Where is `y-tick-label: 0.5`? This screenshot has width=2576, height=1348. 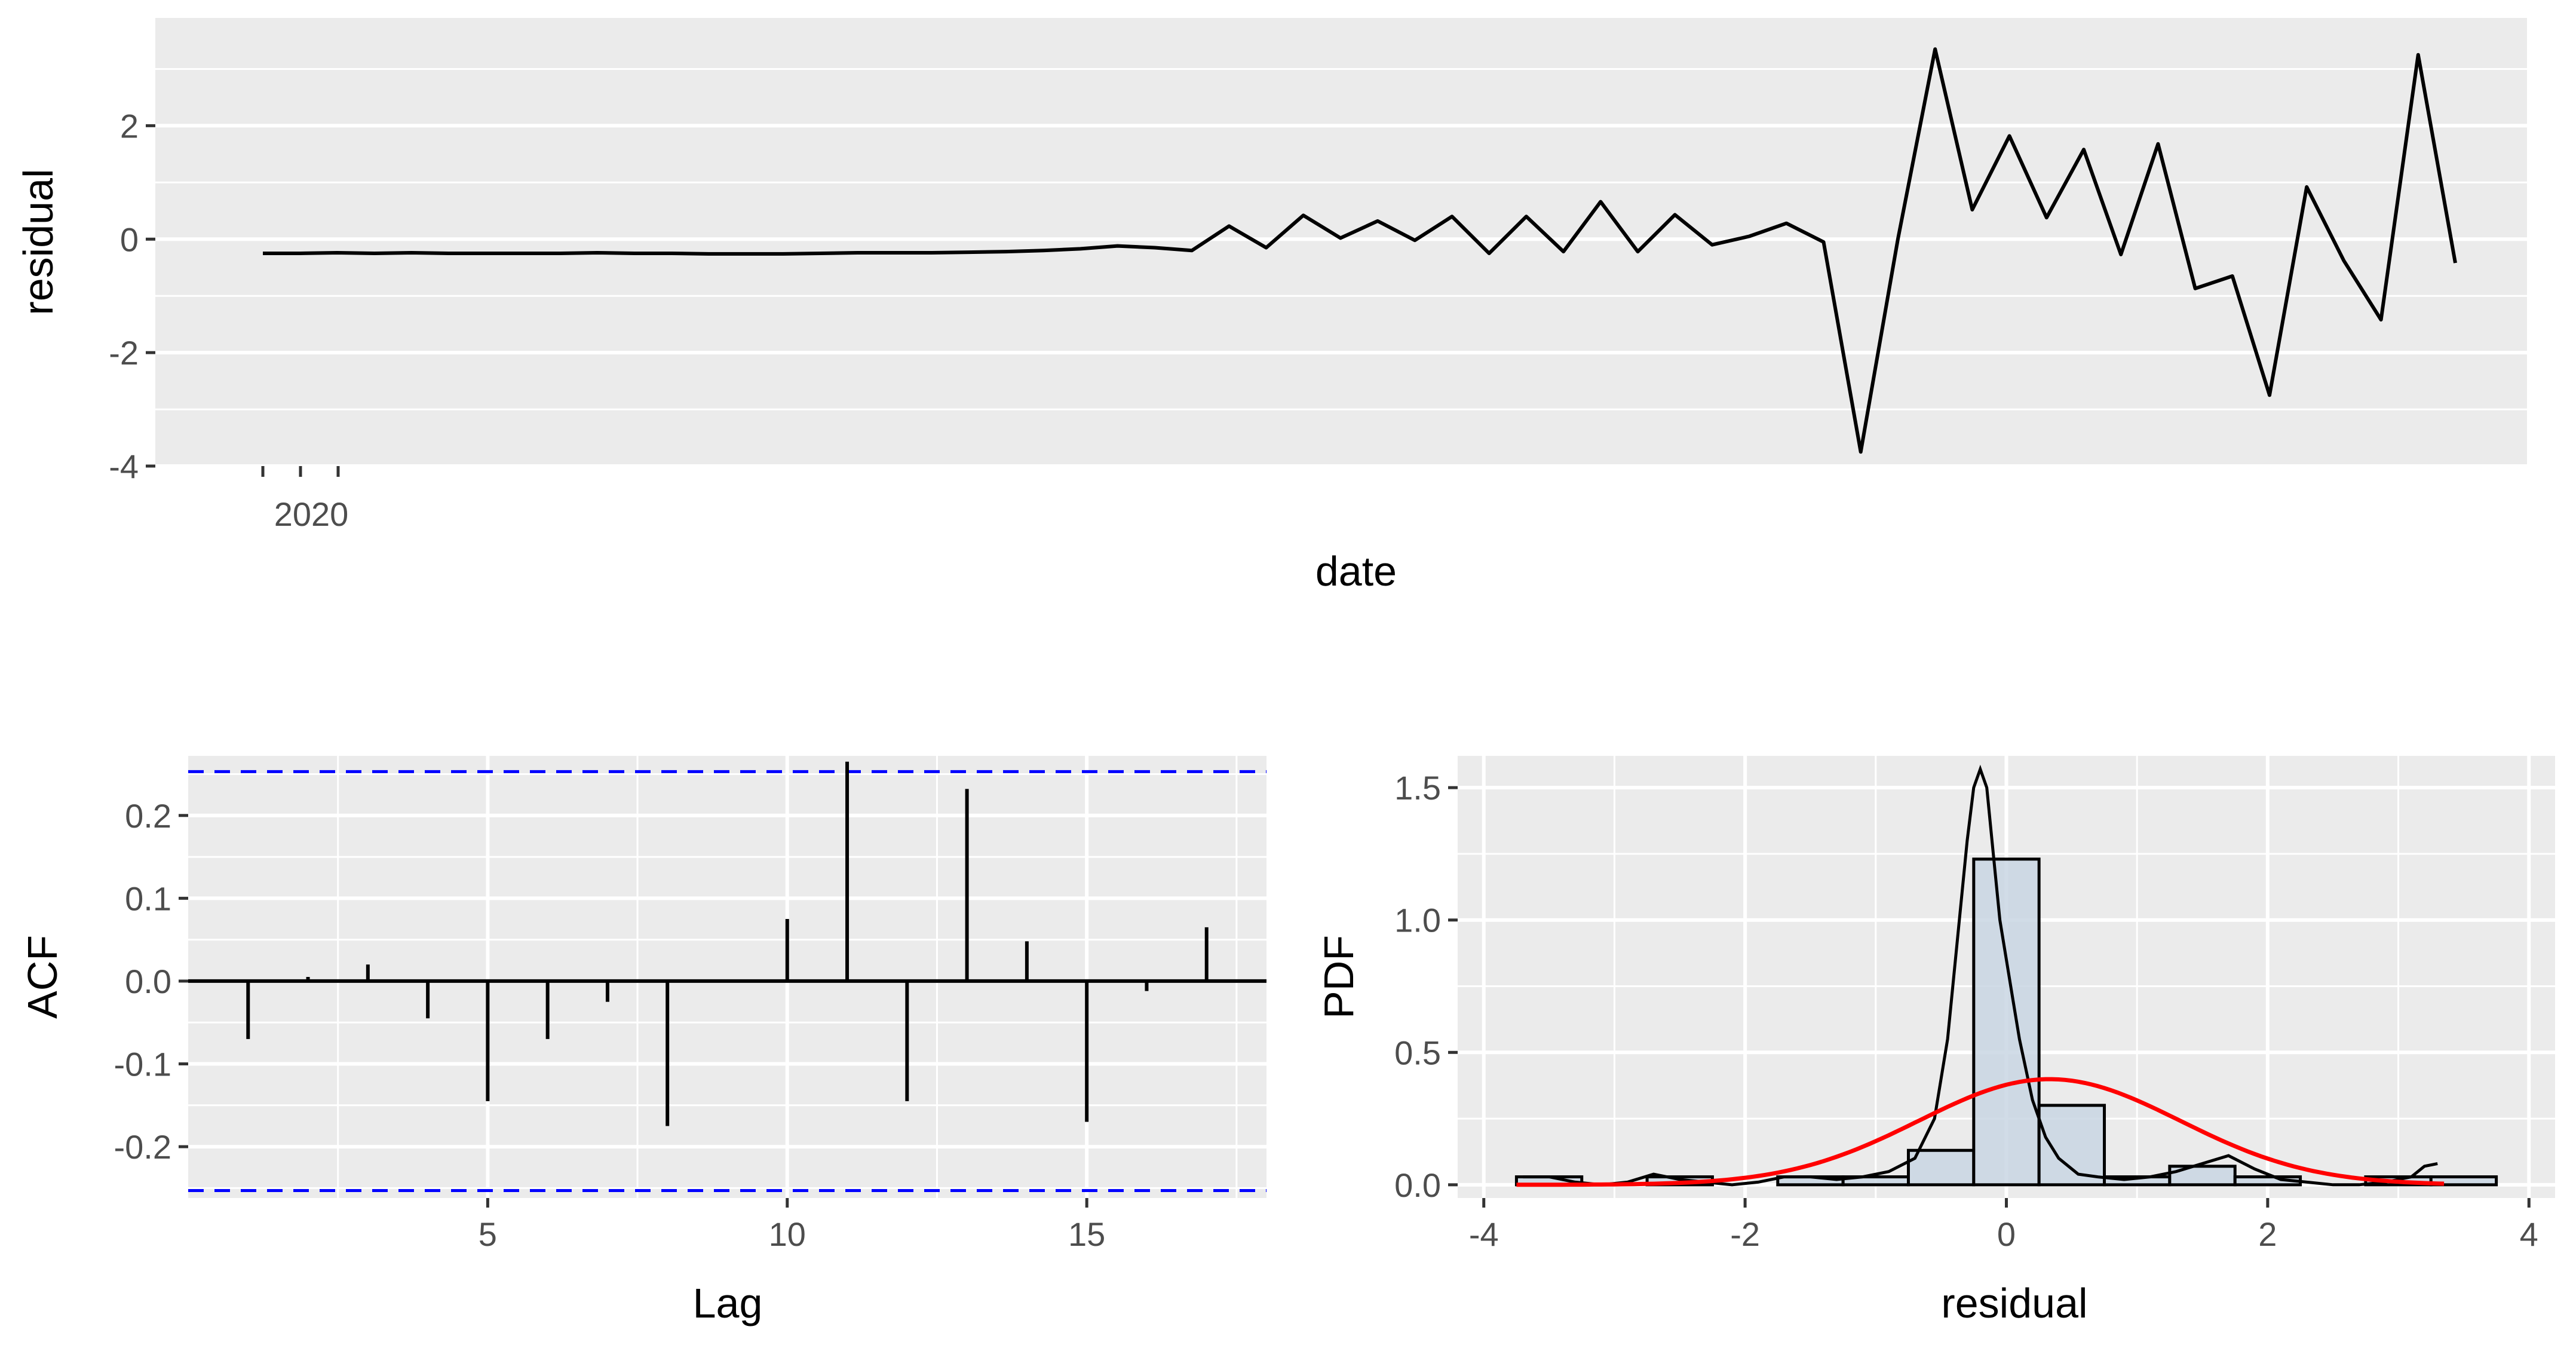 y-tick-label: 0.5 is located at coordinates (1417, 1052).